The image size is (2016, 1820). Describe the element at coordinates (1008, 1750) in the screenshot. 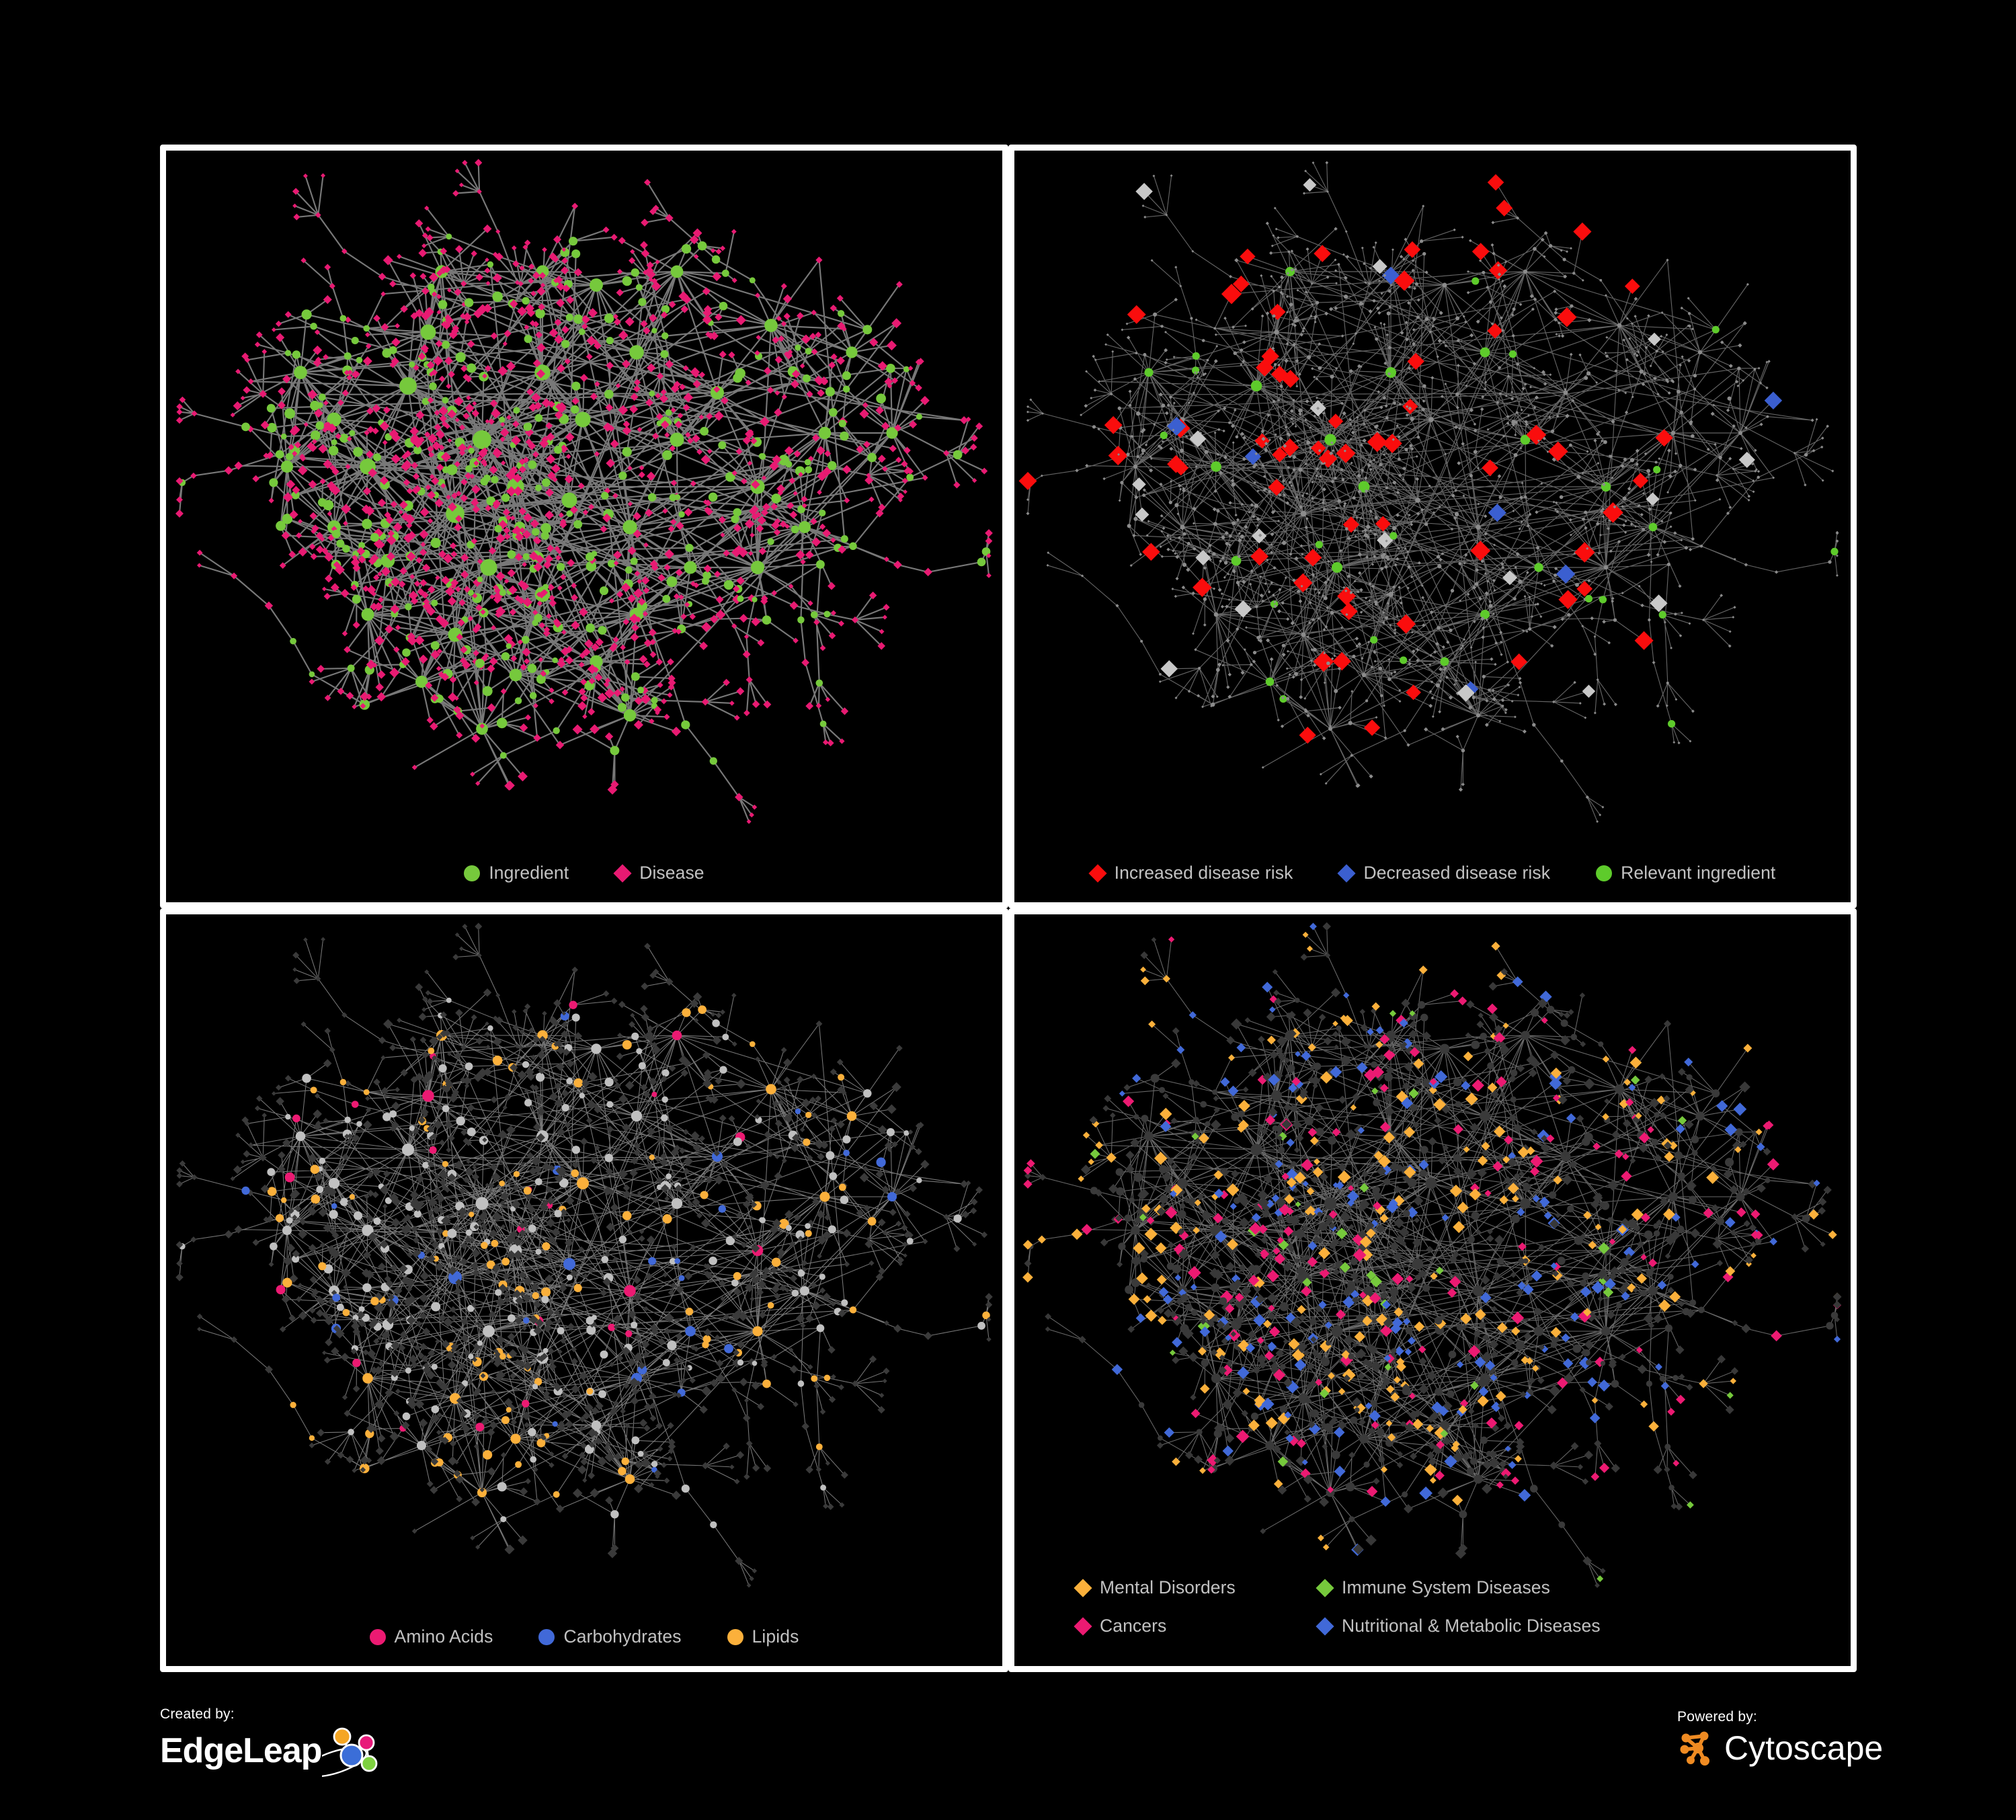

I see `footer: Created by: EdgeLeap Powered by:` at that location.